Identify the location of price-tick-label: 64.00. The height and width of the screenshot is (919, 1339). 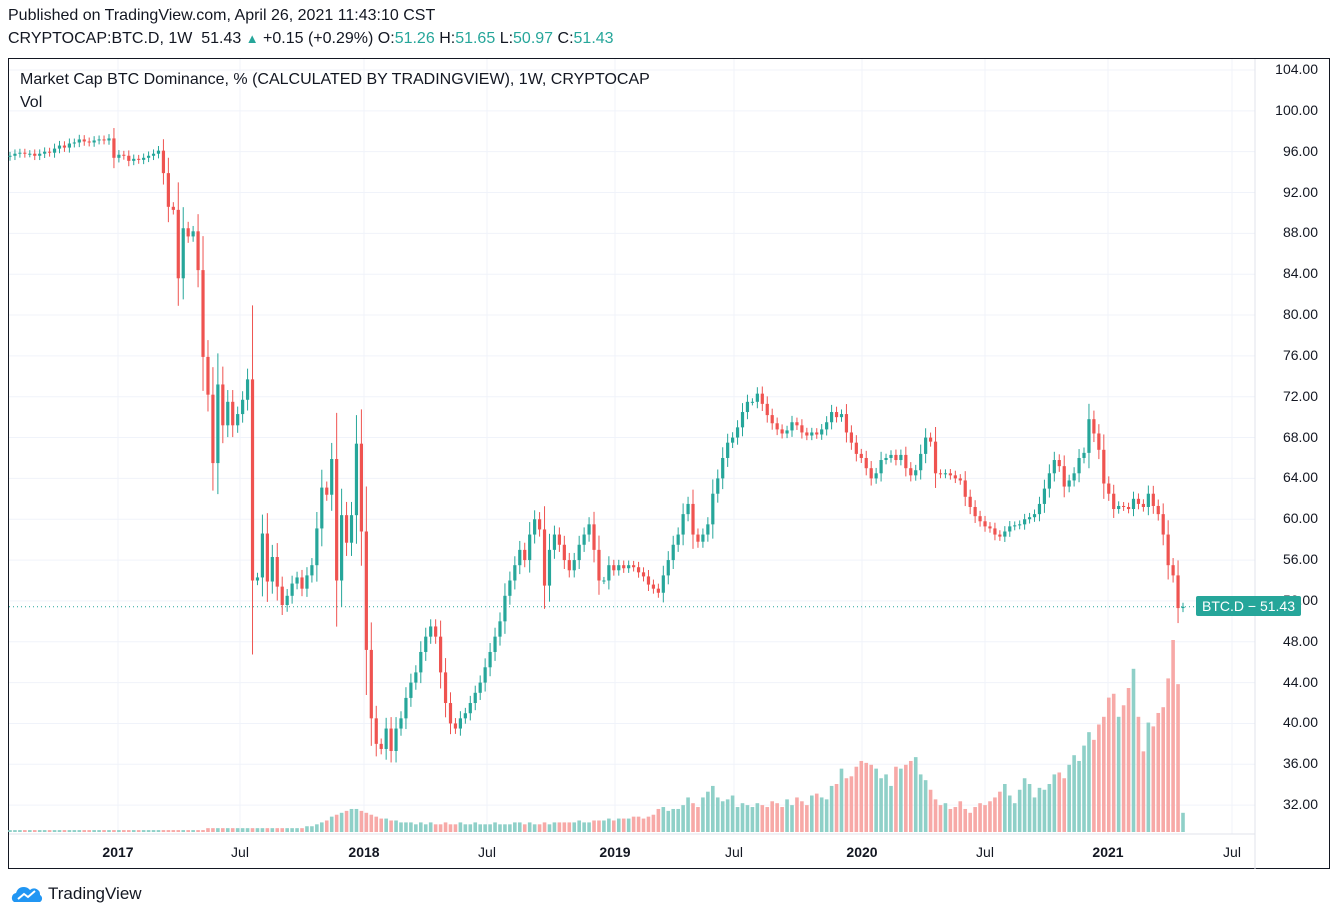
(1300, 477).